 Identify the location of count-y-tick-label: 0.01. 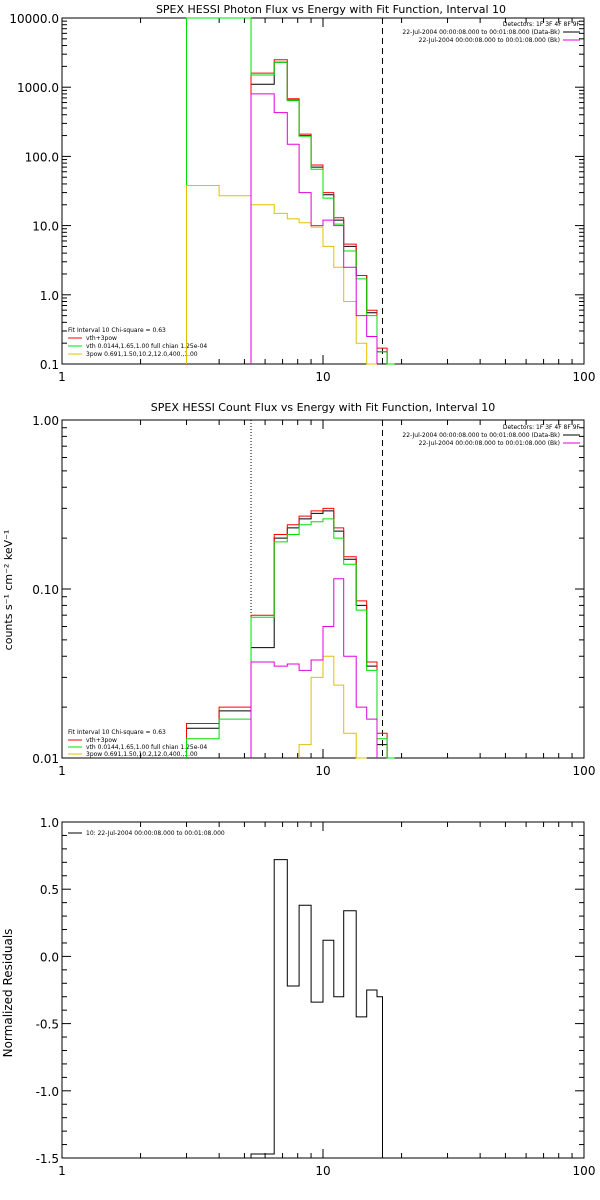
(45, 759).